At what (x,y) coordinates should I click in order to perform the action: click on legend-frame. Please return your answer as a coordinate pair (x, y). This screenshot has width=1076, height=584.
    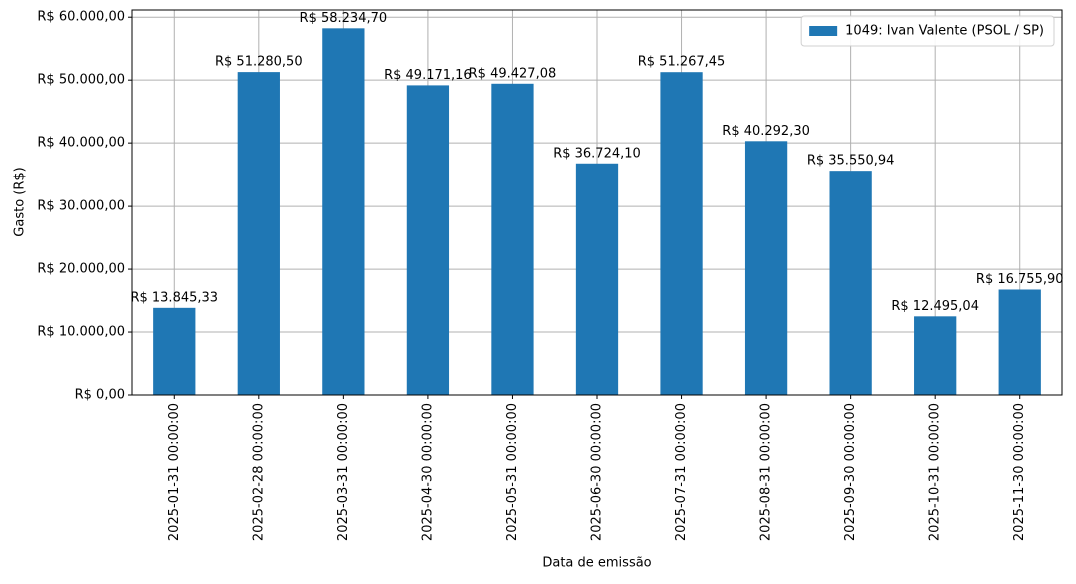
    Looking at the image, I should click on (927, 31).